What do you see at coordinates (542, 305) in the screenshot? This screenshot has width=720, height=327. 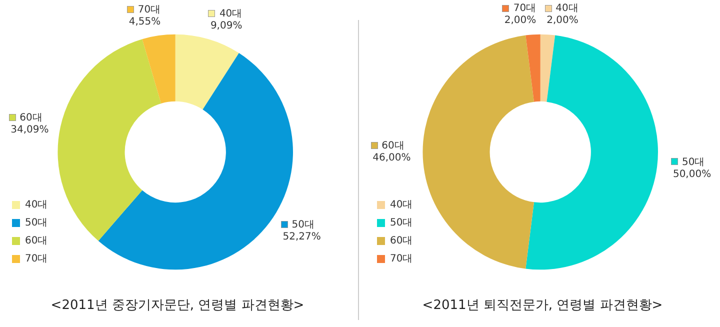 I see `text: <2011년 퇴직전문가, 연령별 파견현황>` at bounding box center [542, 305].